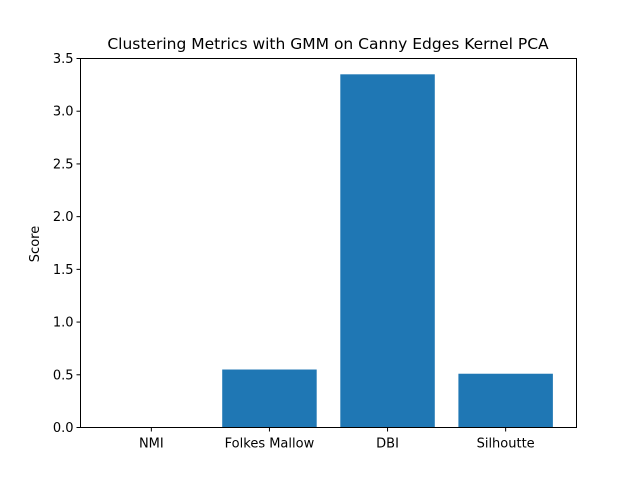  What do you see at coordinates (63, 270) in the screenshot?
I see `y-tick-label: 1.5` at bounding box center [63, 270].